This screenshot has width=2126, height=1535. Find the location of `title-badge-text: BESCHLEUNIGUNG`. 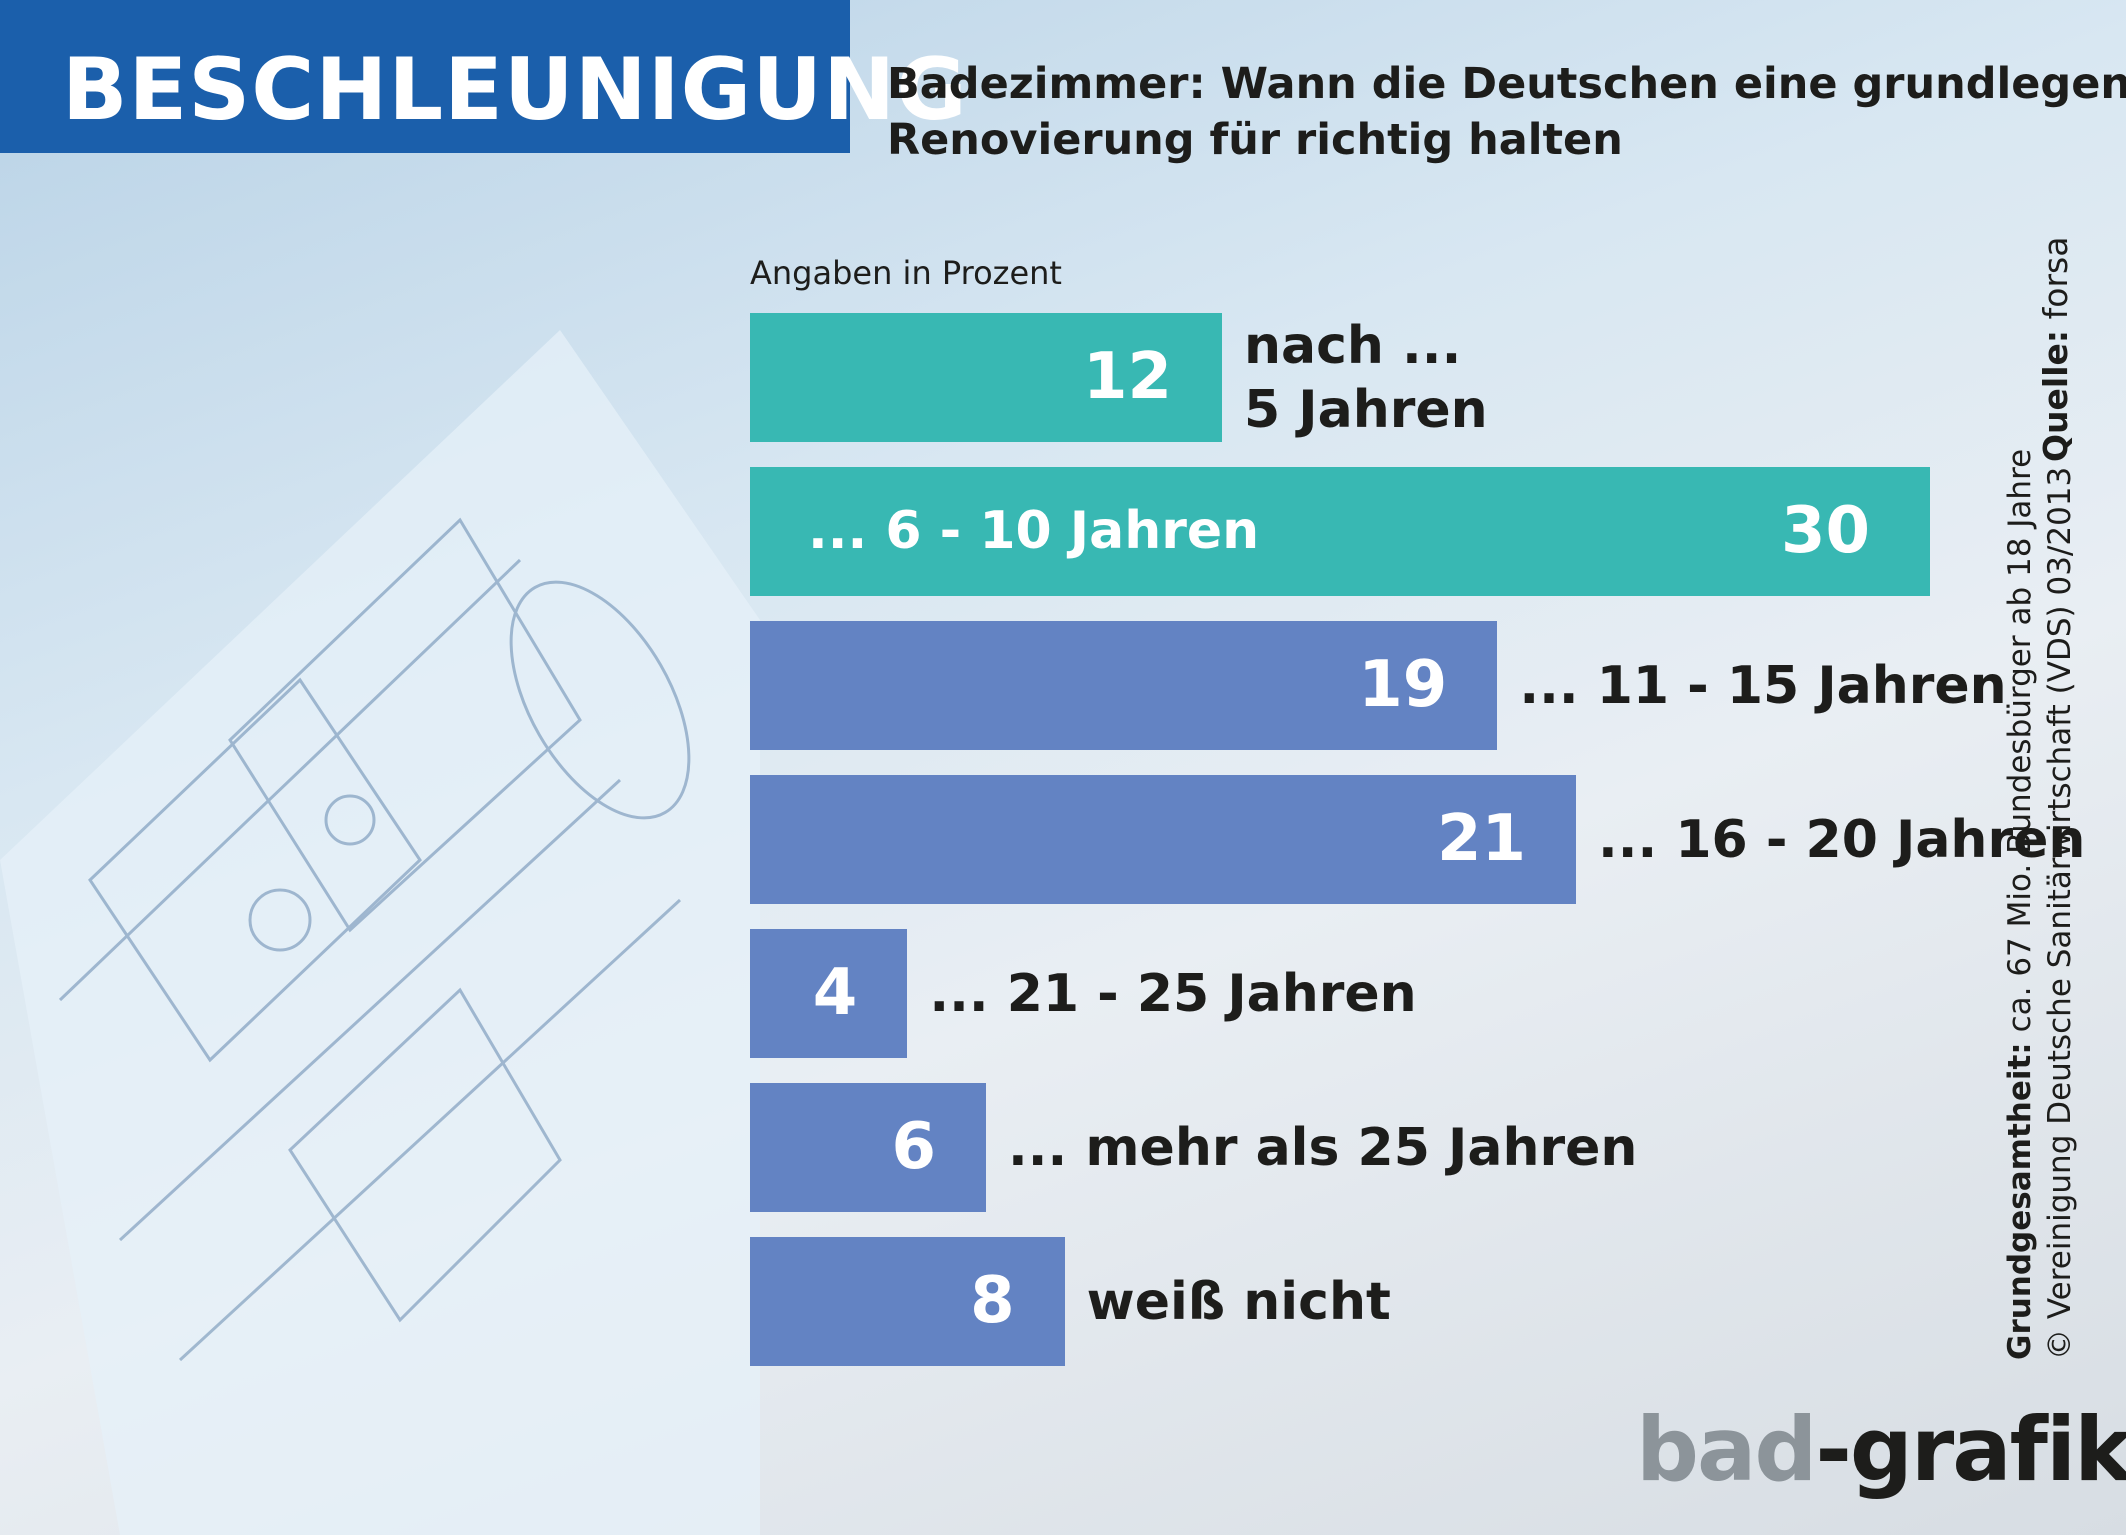

title-badge-text: BESCHLEUNIGUNG is located at coordinates (515, 90).